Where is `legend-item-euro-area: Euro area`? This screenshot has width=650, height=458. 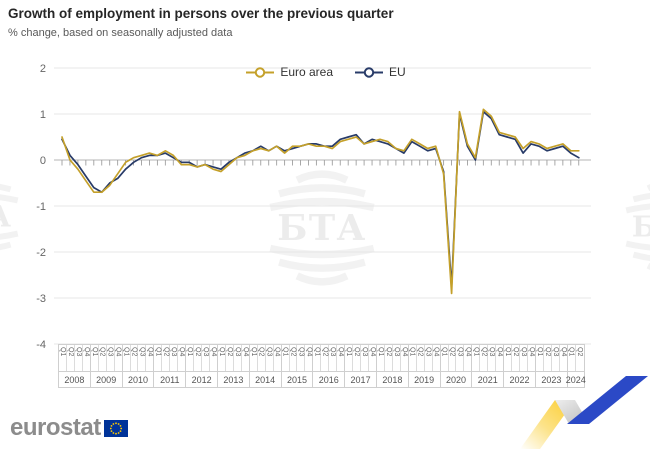 legend-item-euro-area: Euro area is located at coordinates (289, 72).